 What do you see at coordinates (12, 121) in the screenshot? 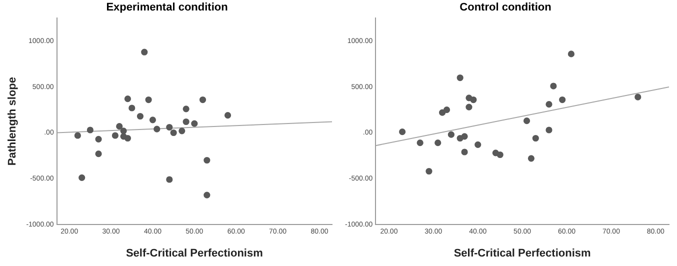
I see `y-axis-title: Pathlength slope` at bounding box center [12, 121].